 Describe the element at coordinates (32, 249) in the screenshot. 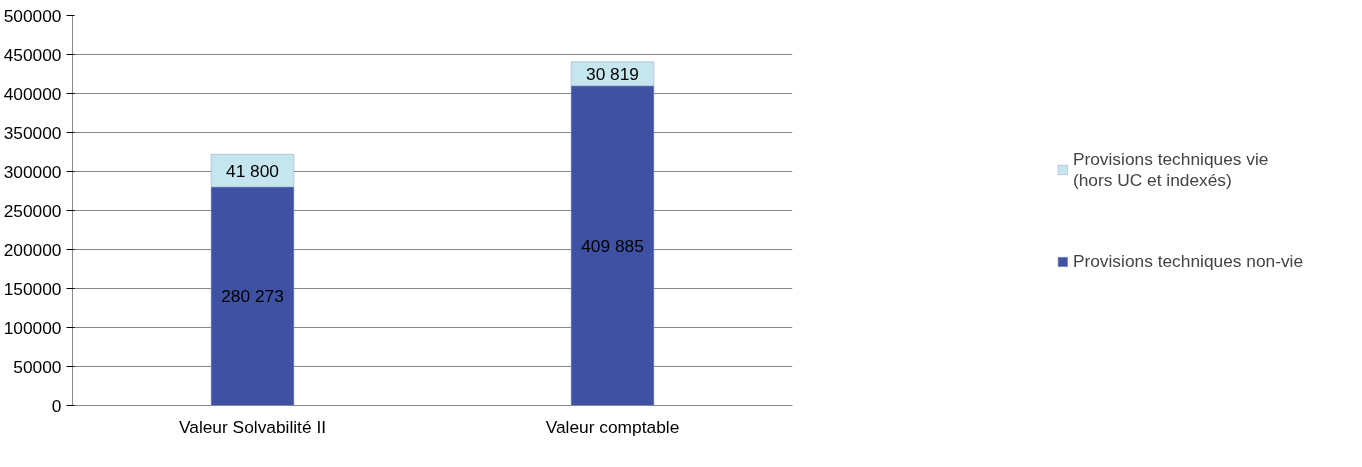

I see `y-tick-label: 200000` at that location.